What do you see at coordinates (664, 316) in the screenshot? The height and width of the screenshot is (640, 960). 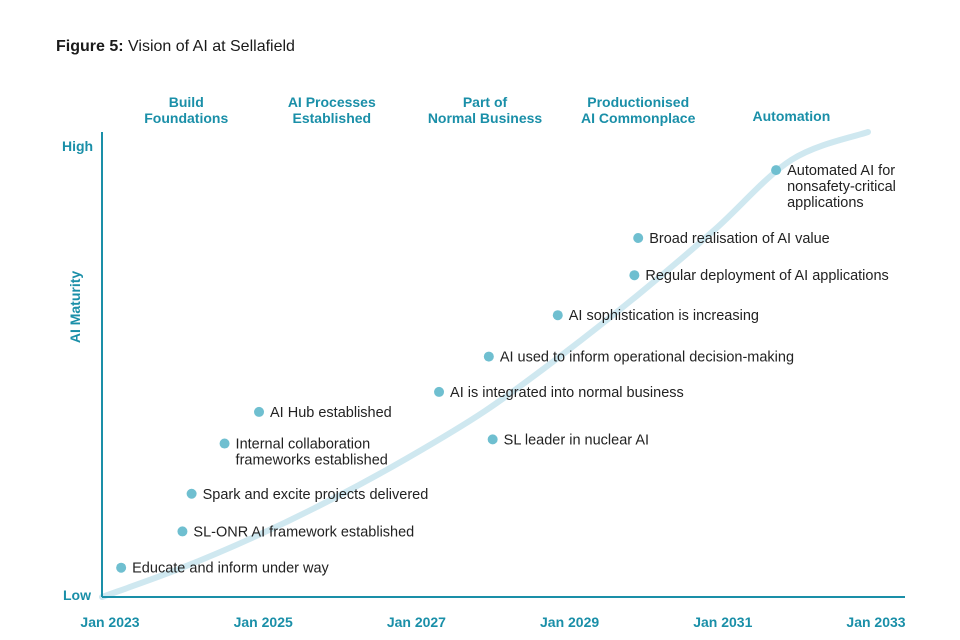 I see `milestone-label: AI sophistication is increasing` at bounding box center [664, 316].